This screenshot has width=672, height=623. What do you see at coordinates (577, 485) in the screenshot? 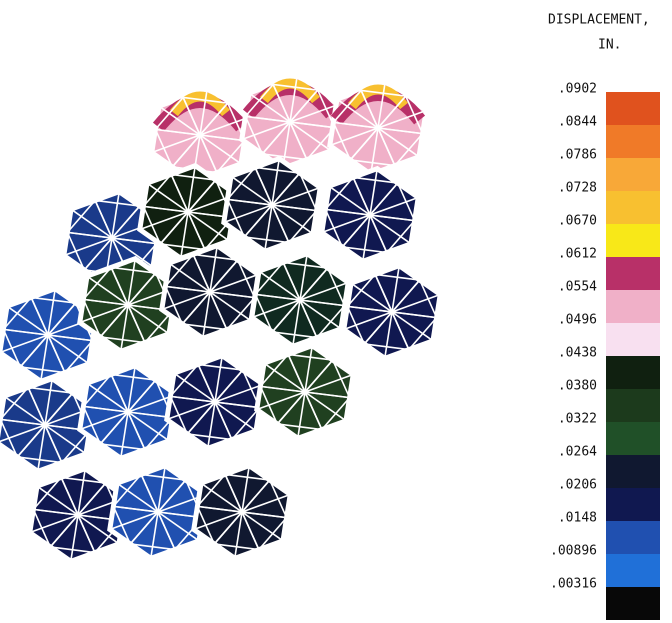
I see `legend-label: .0206` at bounding box center [577, 485].